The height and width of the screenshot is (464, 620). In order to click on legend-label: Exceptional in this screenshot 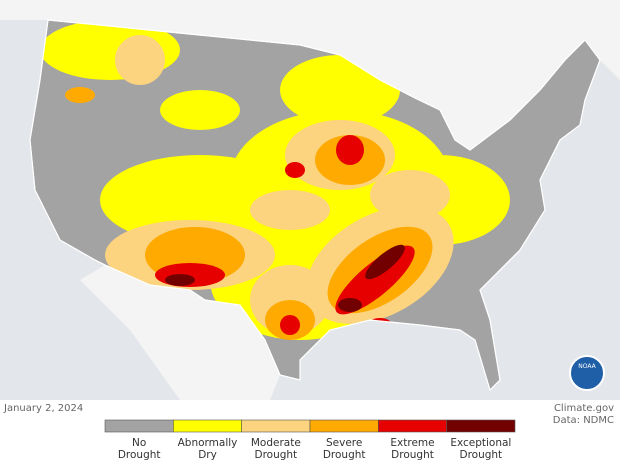, I will do `click(480, 443)`.